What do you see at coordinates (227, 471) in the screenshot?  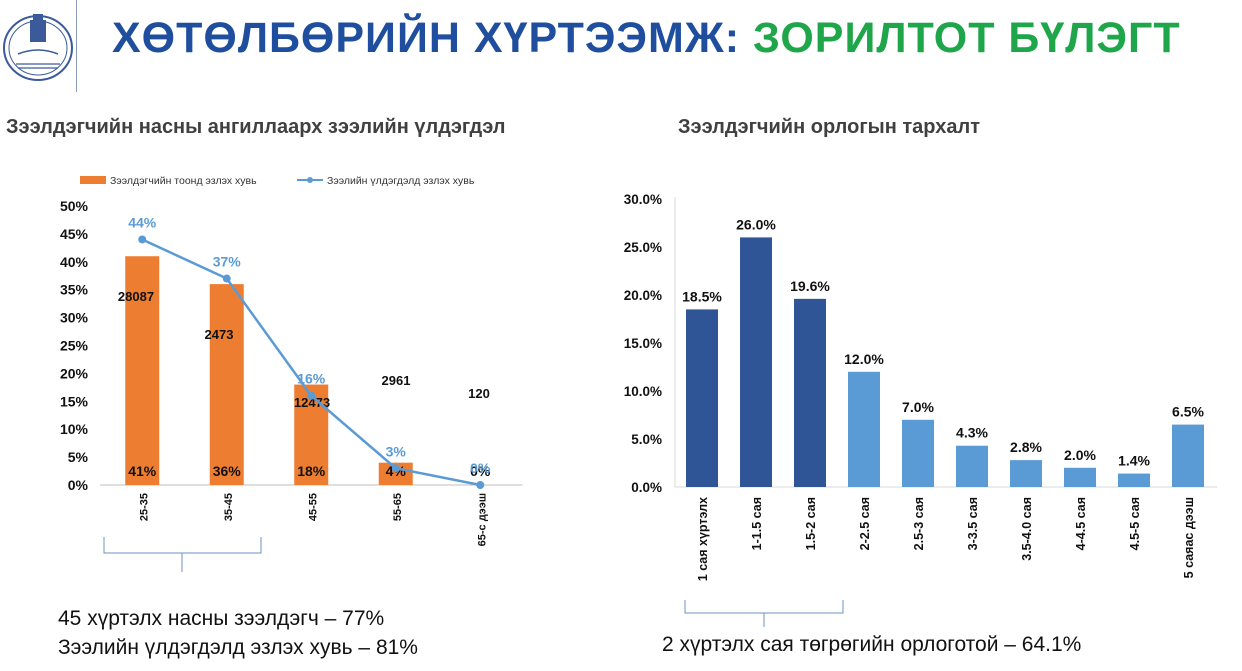 I see `bar-value-label: 36%` at bounding box center [227, 471].